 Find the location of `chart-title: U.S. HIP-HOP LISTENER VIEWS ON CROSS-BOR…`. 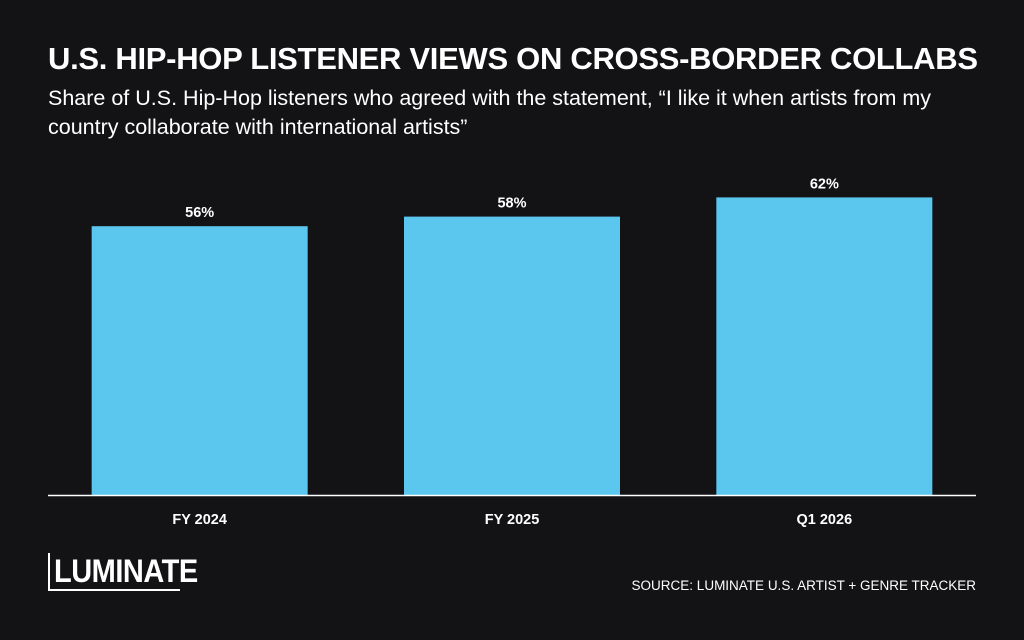

chart-title: U.S. HIP-HOP LISTENER VIEWS ON CROSS-BOR… is located at coordinates (513, 58).